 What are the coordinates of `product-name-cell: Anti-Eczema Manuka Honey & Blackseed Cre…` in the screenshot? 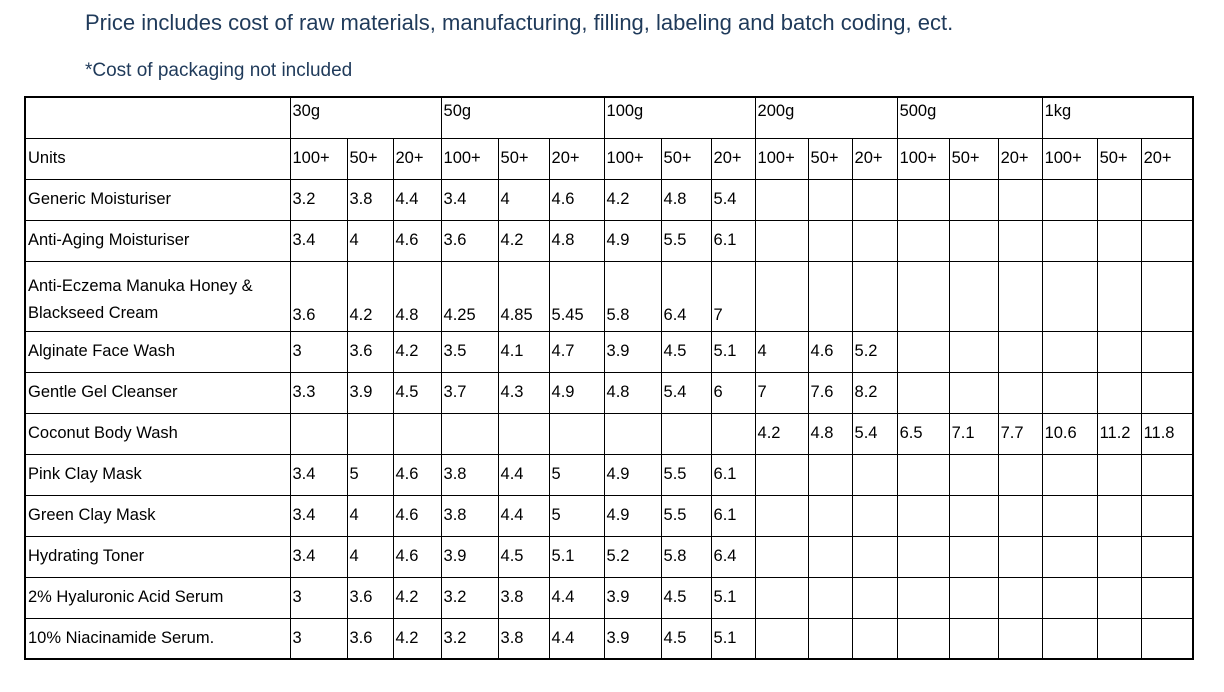 It's located at (157, 296).